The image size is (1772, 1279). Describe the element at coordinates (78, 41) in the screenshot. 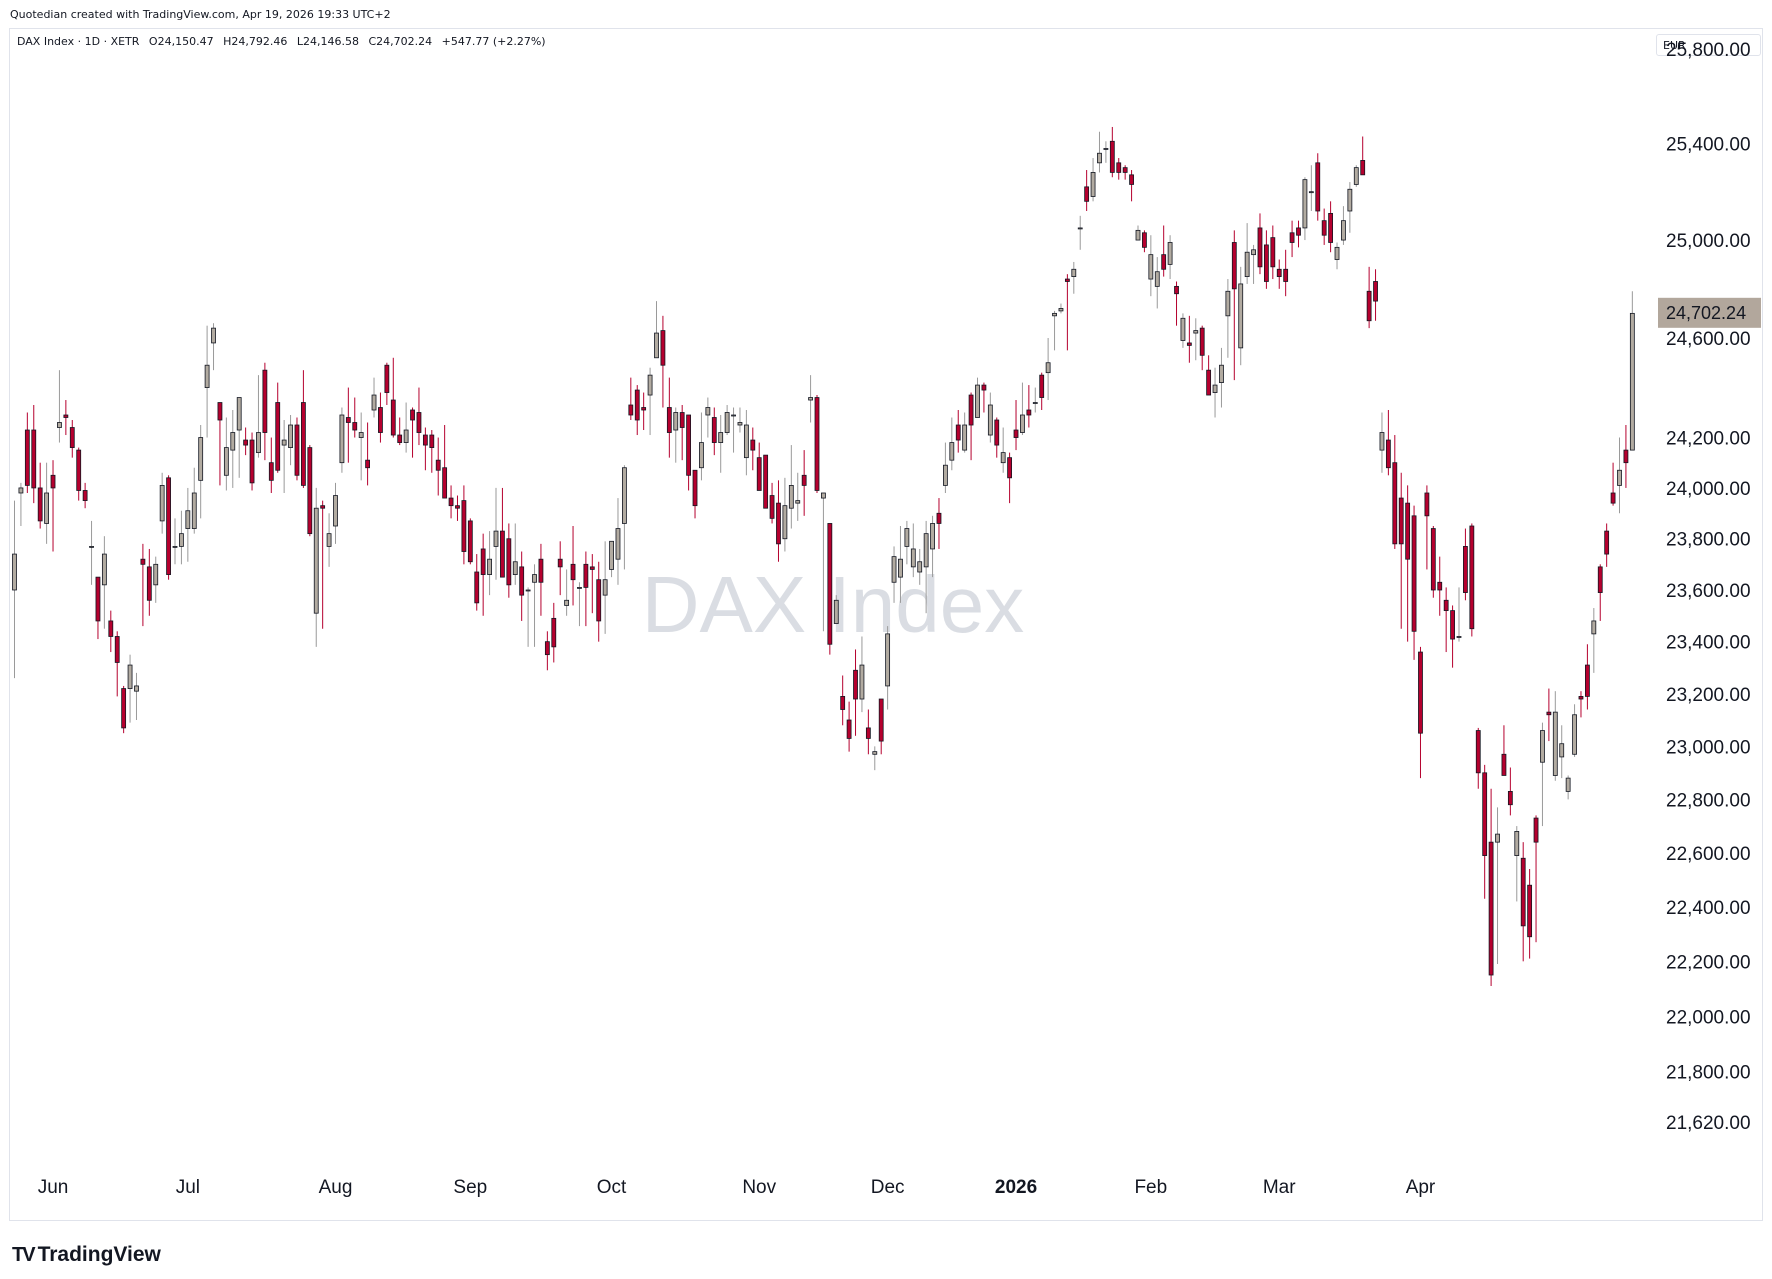

I see `legend-symbol: DAX Index · 1D · XETR` at that location.